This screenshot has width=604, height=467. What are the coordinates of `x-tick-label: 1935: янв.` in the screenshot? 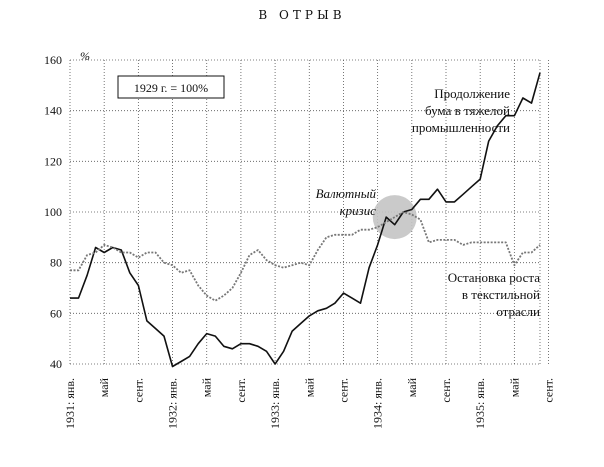 It's located at (480, 403).